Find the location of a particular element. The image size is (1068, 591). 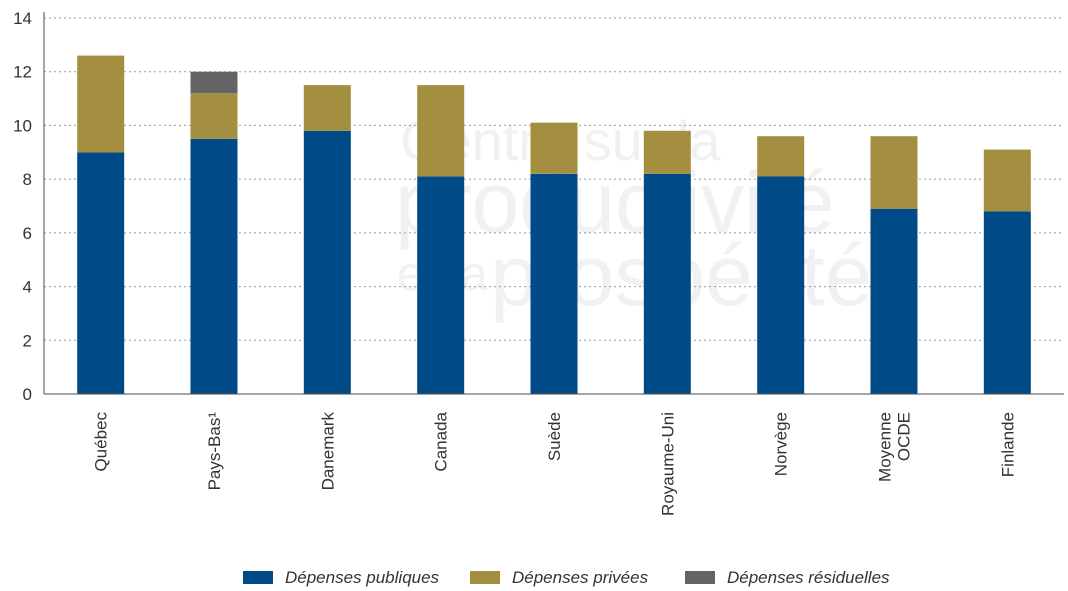

x-tick-label: Royaume-Uni is located at coordinates (667, 464).